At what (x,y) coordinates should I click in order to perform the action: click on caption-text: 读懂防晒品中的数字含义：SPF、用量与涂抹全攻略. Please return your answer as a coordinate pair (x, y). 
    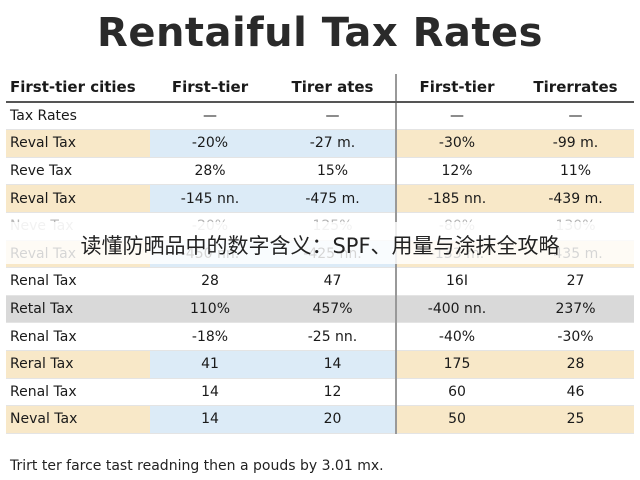
    Looking at the image, I should click on (320, 246).